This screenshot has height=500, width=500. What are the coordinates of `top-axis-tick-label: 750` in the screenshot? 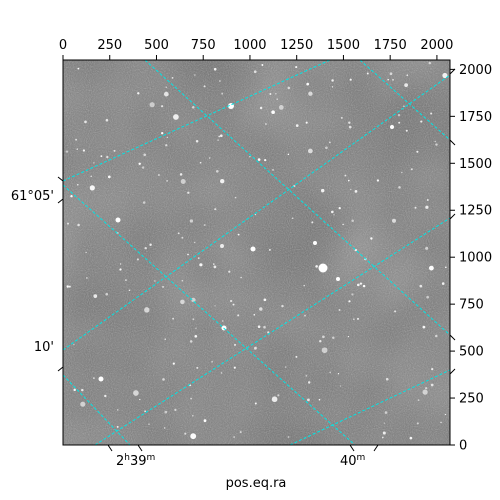 It's located at (203, 45).